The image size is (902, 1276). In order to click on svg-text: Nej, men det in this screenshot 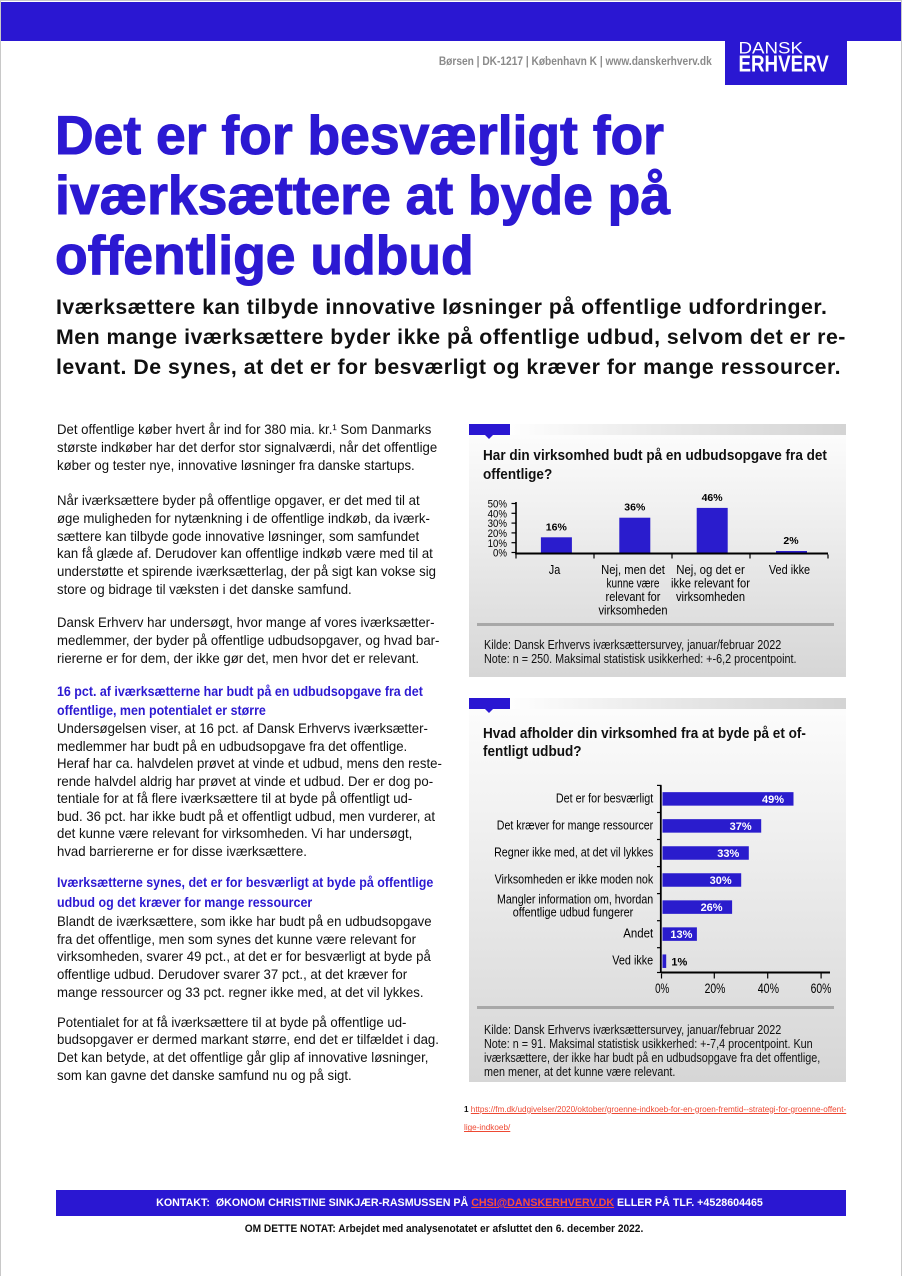, I will do `click(633, 569)`.